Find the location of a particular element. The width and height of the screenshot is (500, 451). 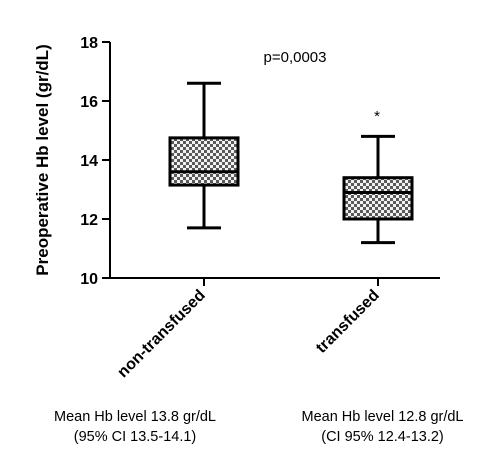

y-tick-label: 14 is located at coordinates (89, 161).